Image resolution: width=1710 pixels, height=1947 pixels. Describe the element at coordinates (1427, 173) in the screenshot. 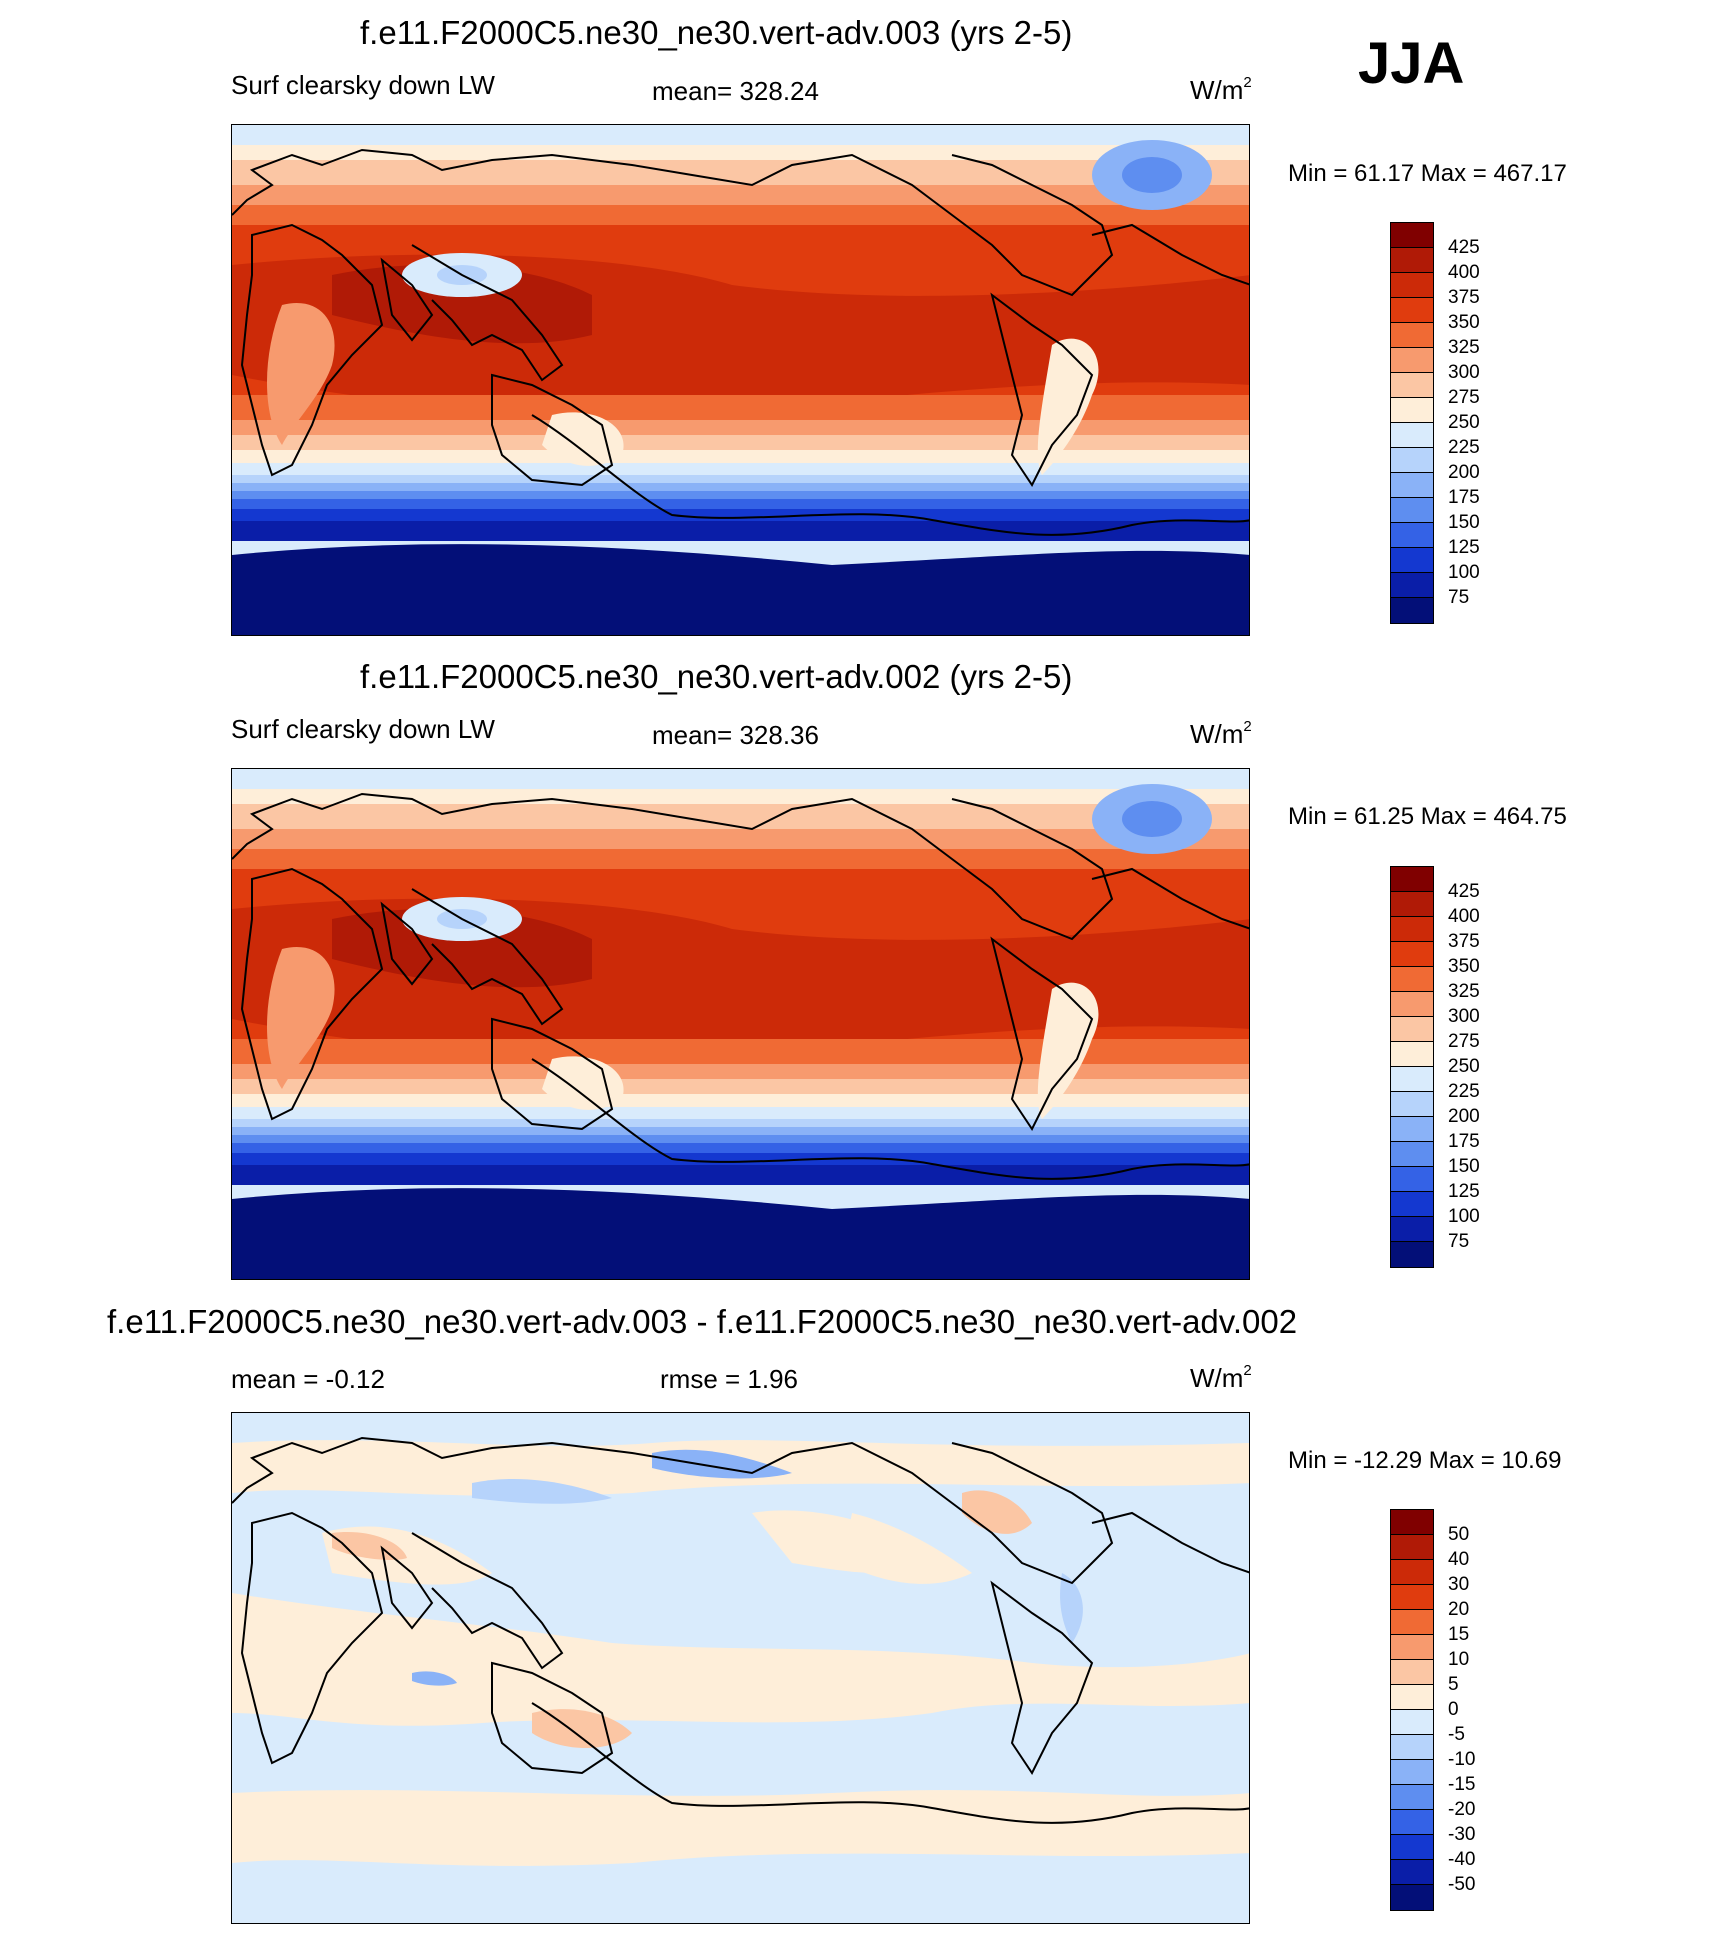

I see `minmax-label: Min = 61.17 Max = 467.17` at that location.